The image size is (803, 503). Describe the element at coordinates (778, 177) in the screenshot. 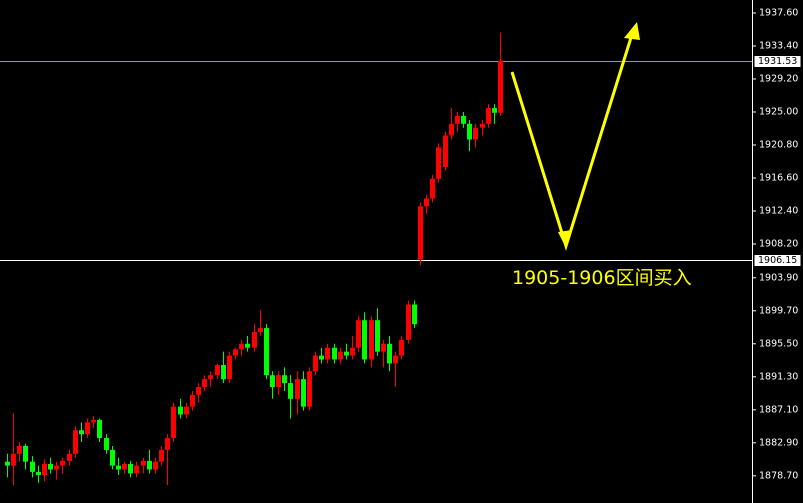

I see `y-tick-label: 1916.60` at that location.